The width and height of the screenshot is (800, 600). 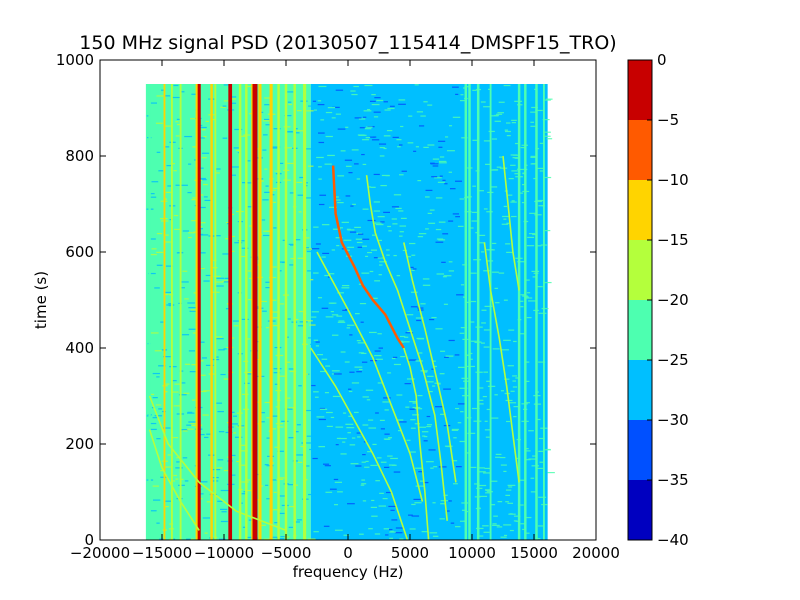 I want to click on colorbar-tick-label: −40, so click(x=673, y=540).